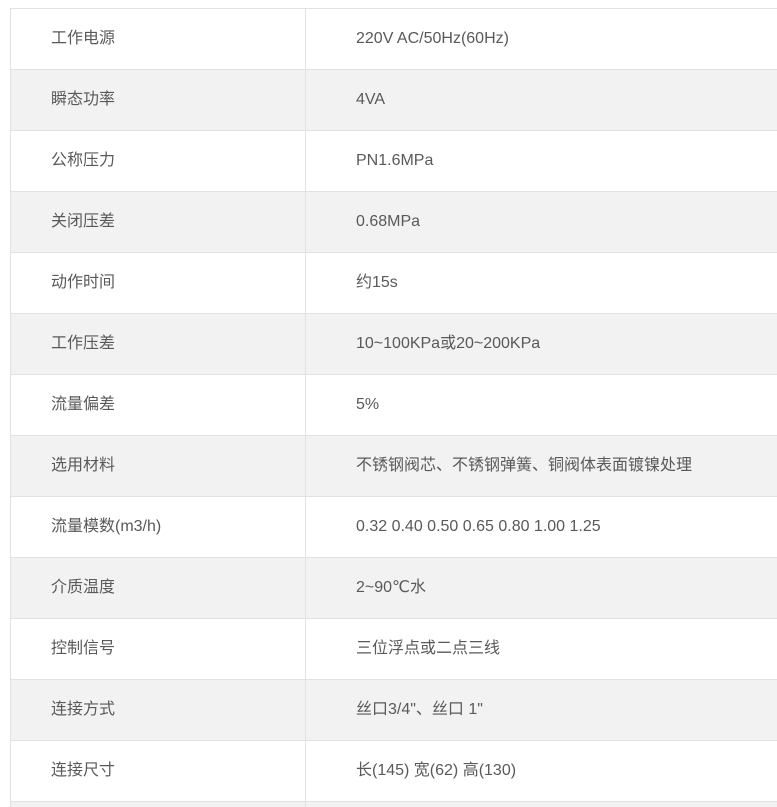 Image resolution: width=777 pixels, height=807 pixels. Describe the element at coordinates (541, 405) in the screenshot. I see `spec-value: 5%` at that location.